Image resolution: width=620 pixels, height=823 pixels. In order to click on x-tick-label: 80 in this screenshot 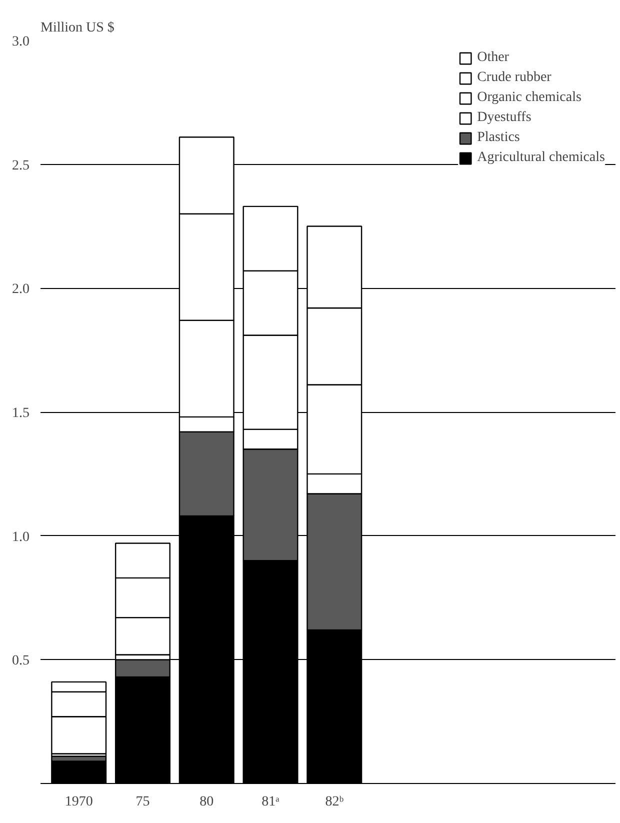, I will do `click(207, 802)`.